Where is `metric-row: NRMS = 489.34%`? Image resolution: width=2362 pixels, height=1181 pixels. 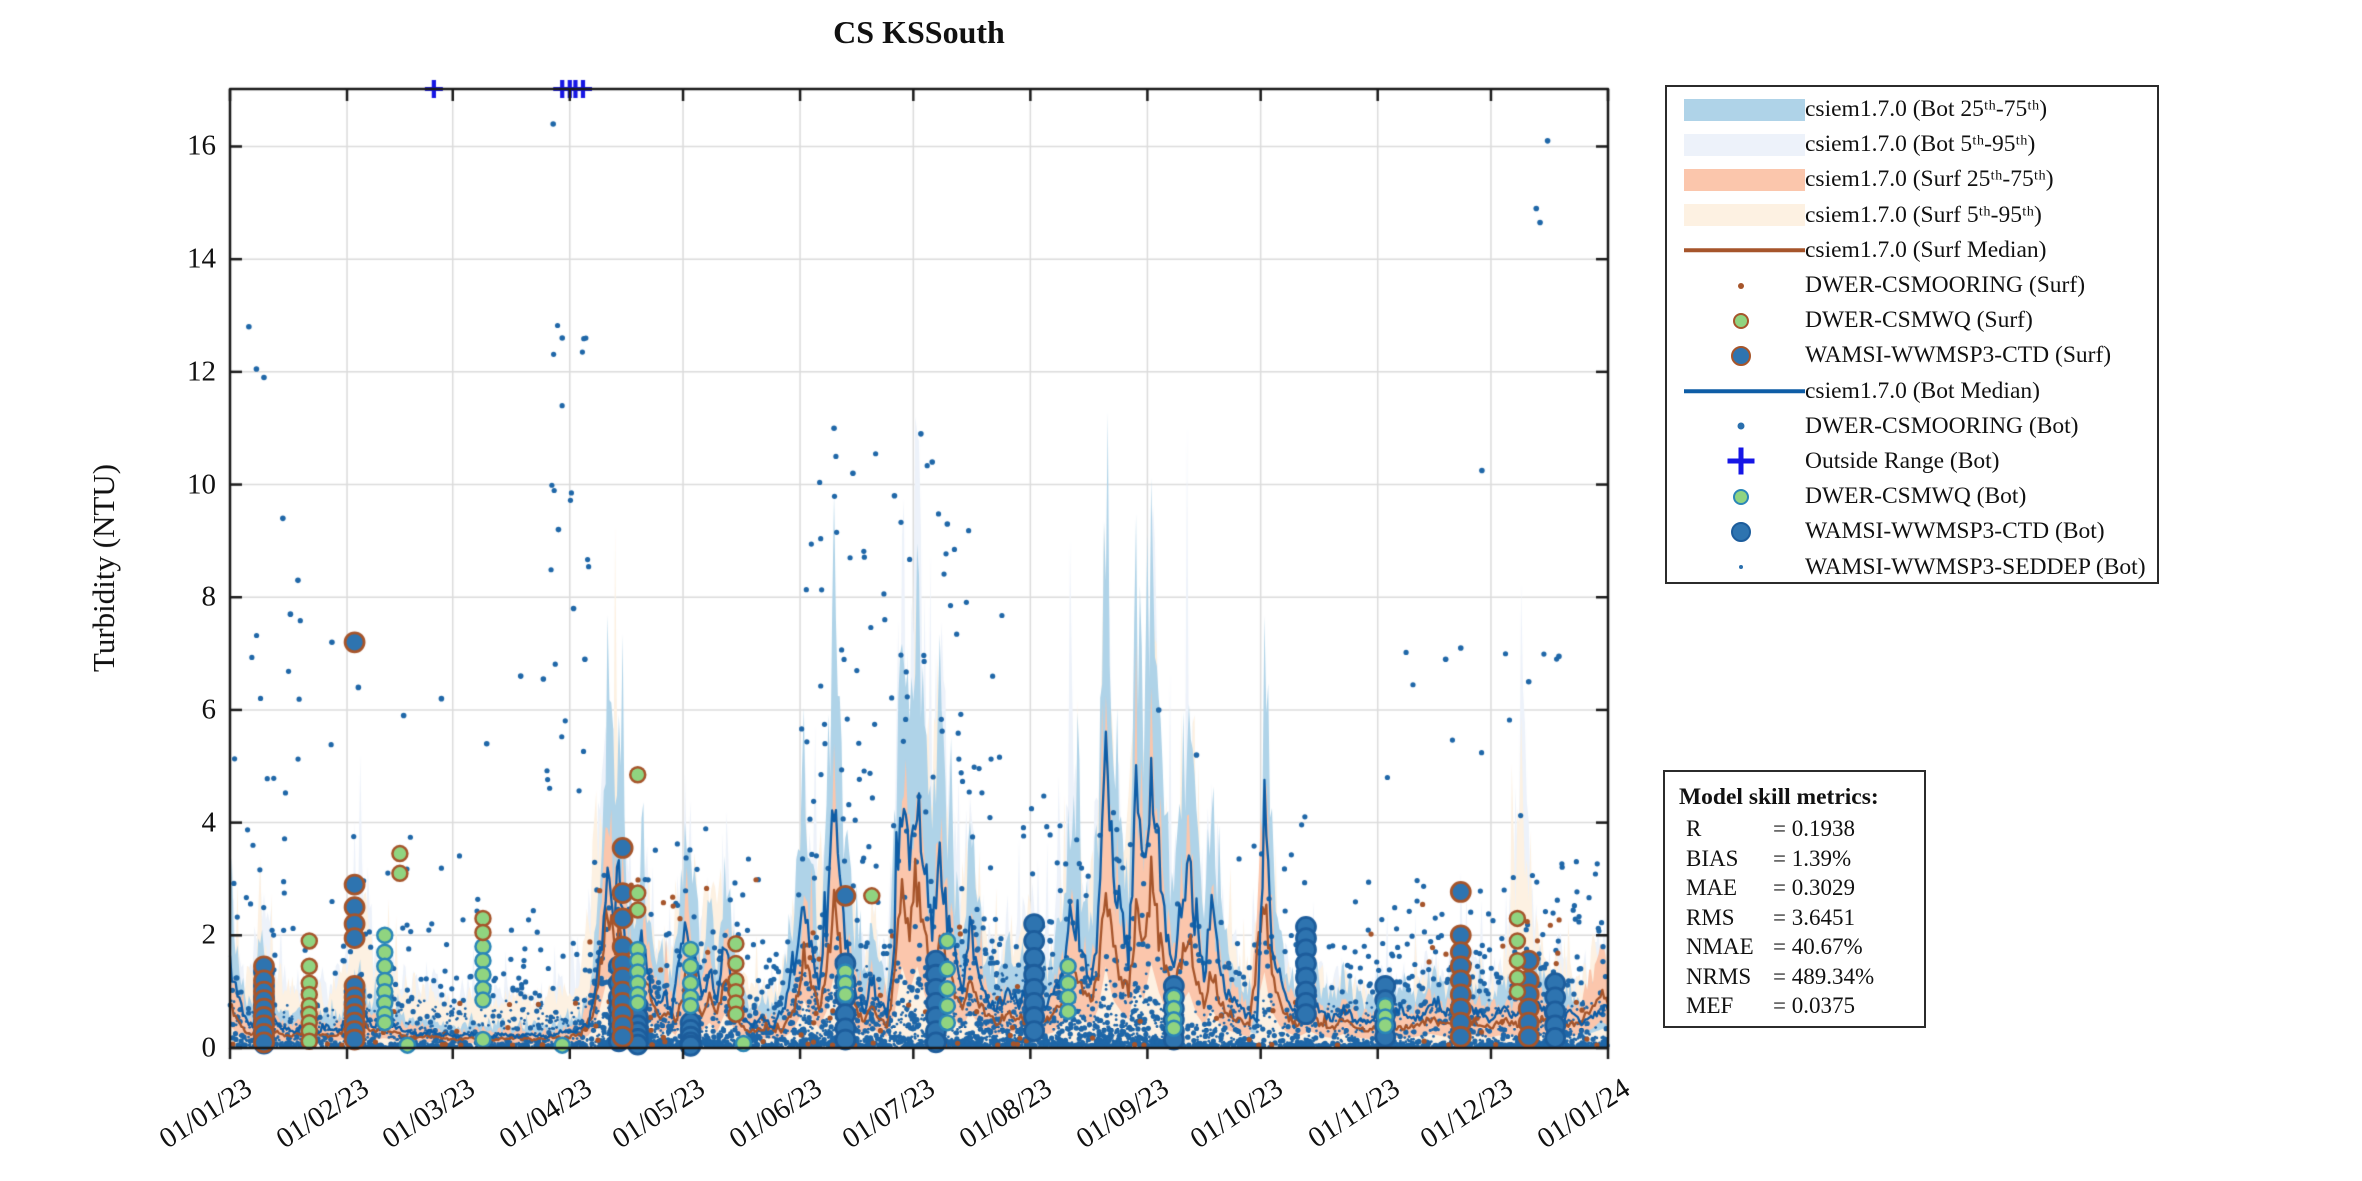 metric-row: NRMS = 489.34% is located at coordinates (1801, 977).